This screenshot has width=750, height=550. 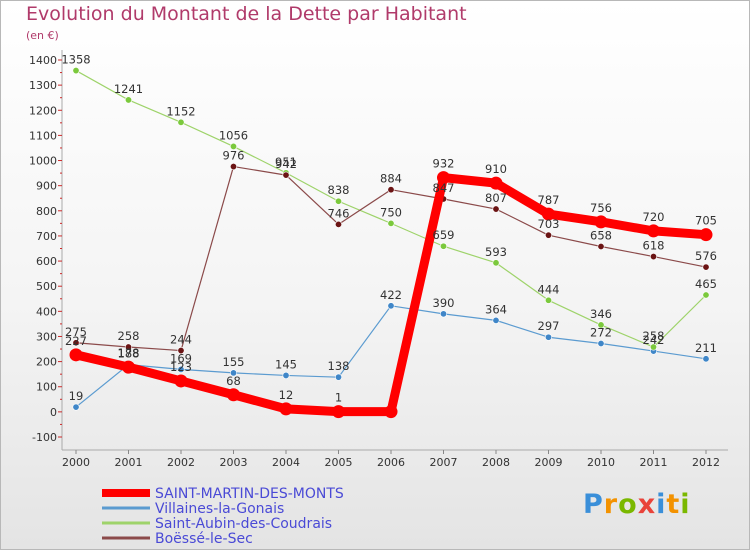 What do you see at coordinates (496, 462) in the screenshot?
I see `x-tick-label: 2008` at bounding box center [496, 462].